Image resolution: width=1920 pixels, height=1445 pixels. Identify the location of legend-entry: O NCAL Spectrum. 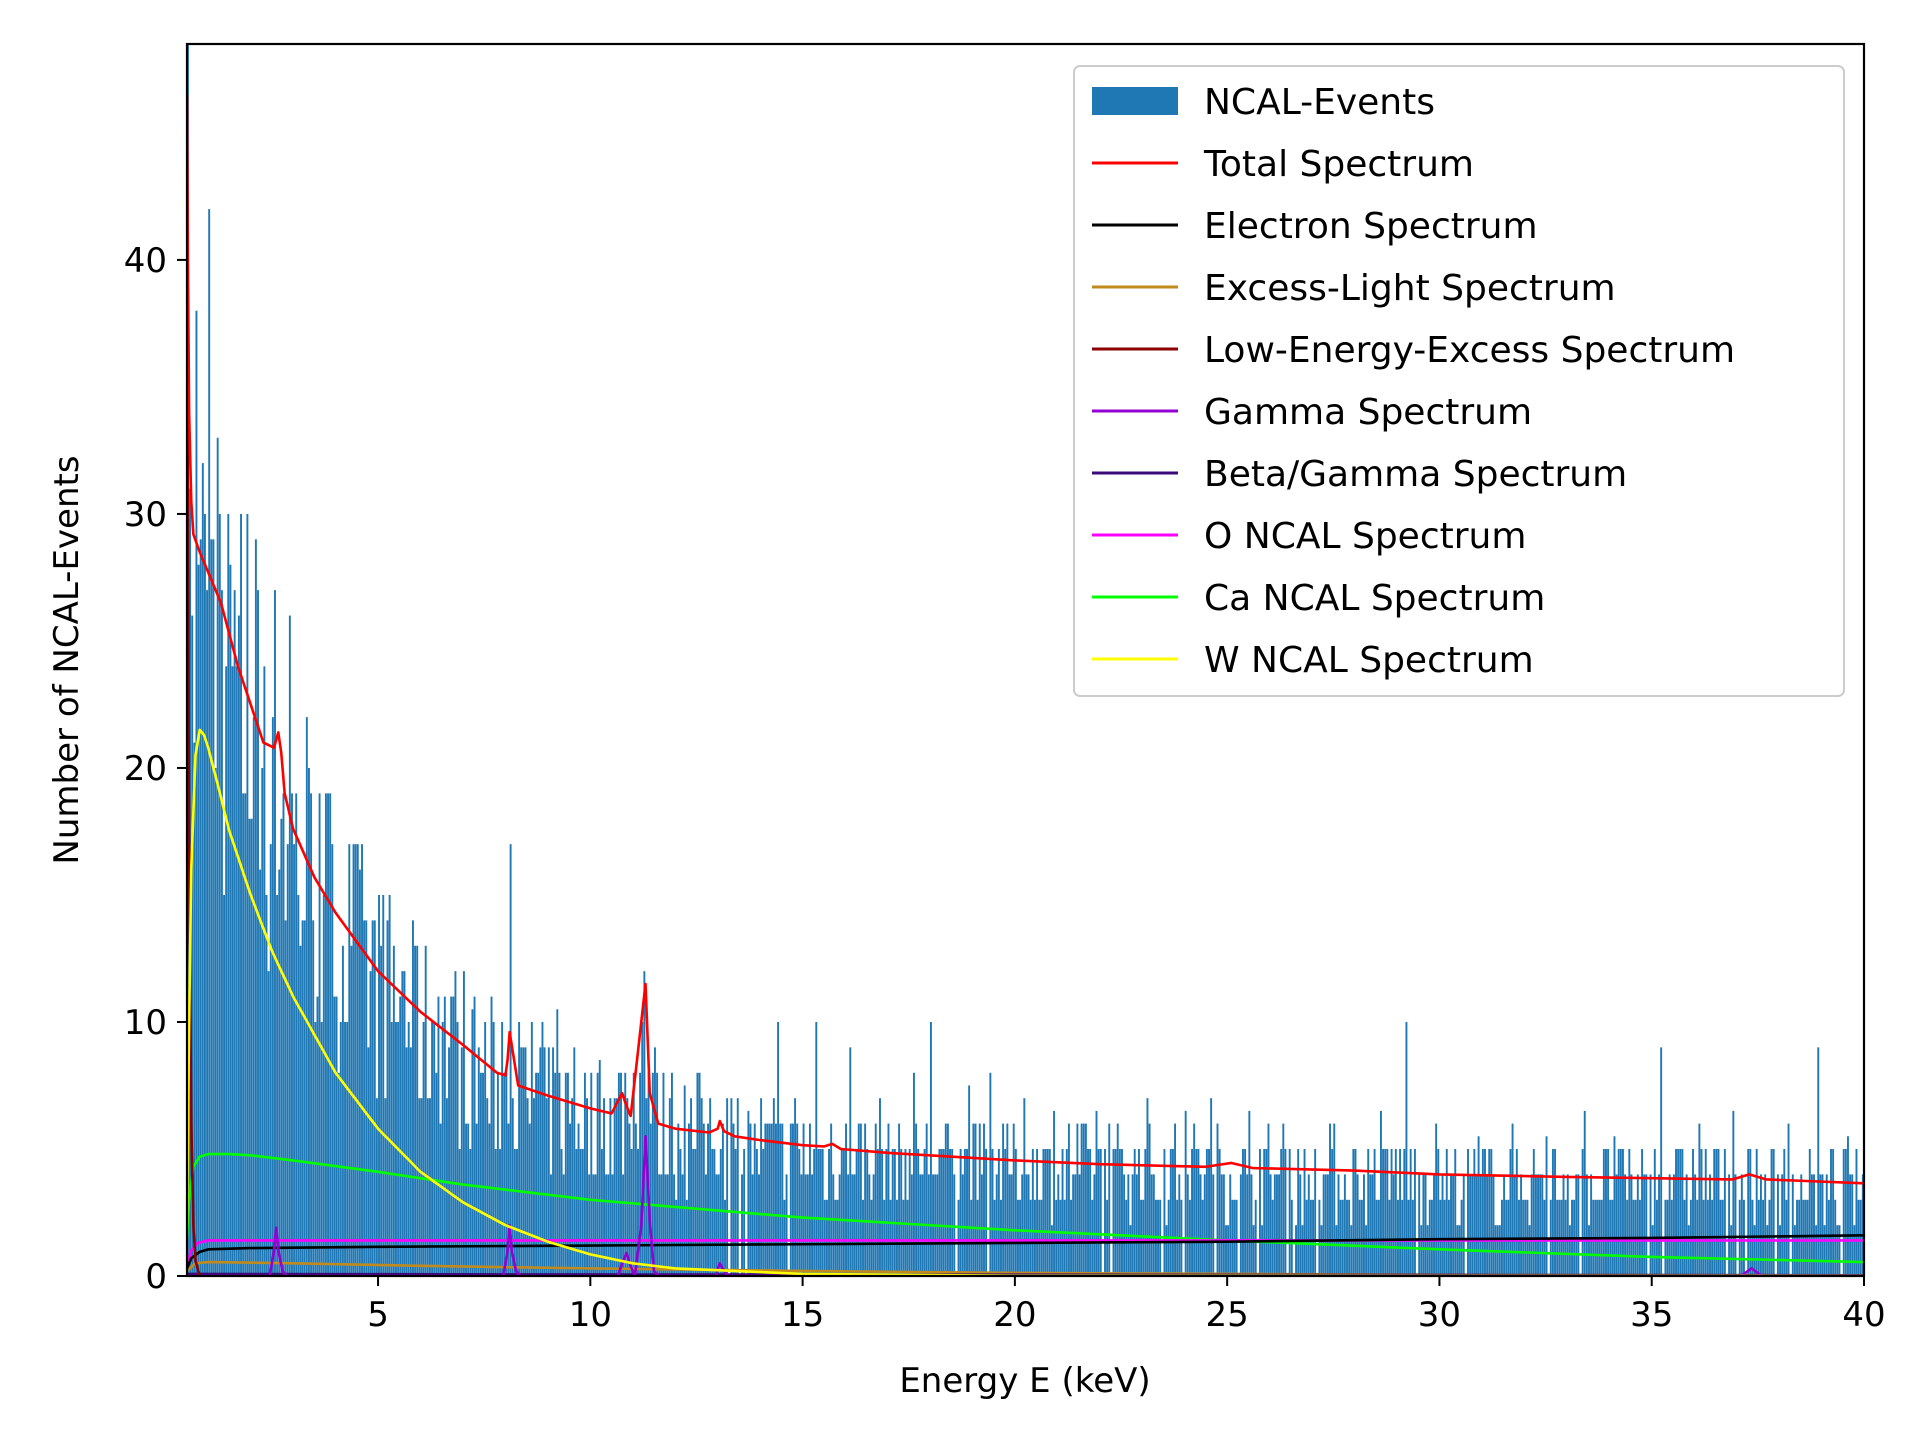
(1365, 536).